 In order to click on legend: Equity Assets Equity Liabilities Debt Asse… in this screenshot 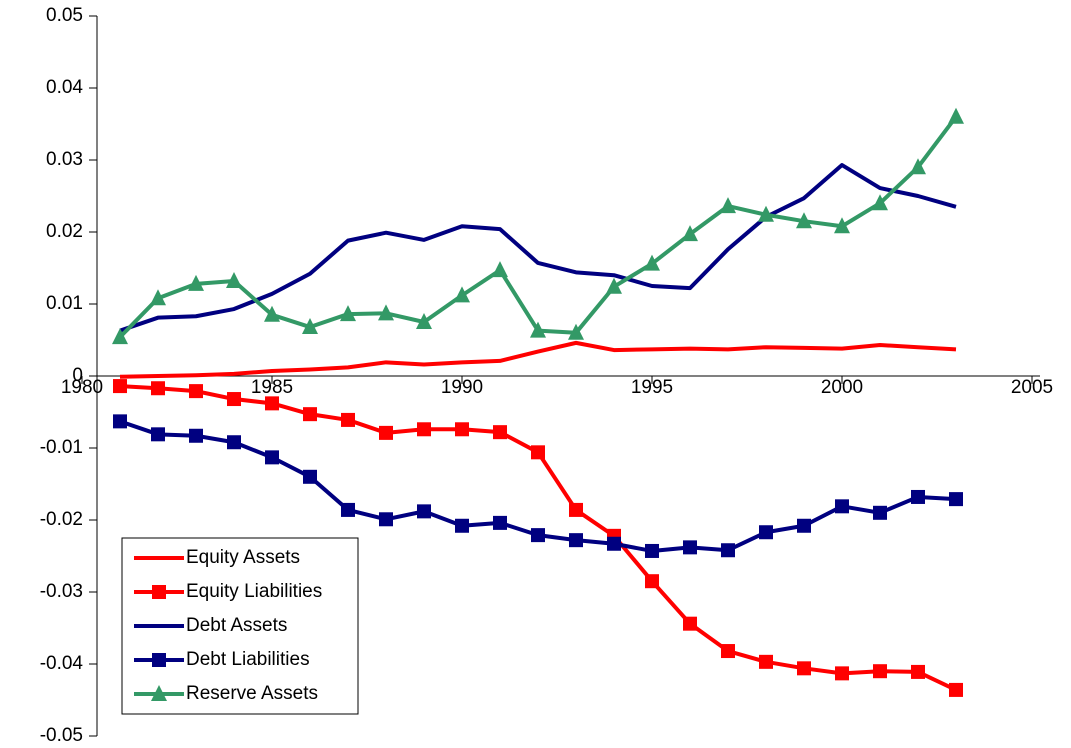, I will do `click(240, 626)`.